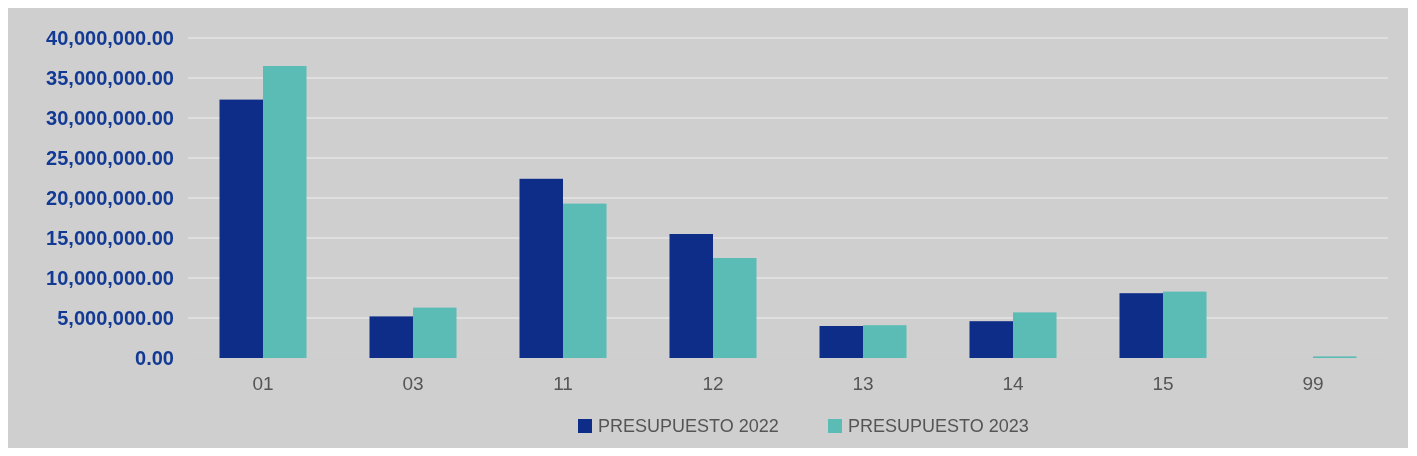 This screenshot has height=456, width=1417. Describe the element at coordinates (263, 383) in the screenshot. I see `x-tick-label: 01` at that location.